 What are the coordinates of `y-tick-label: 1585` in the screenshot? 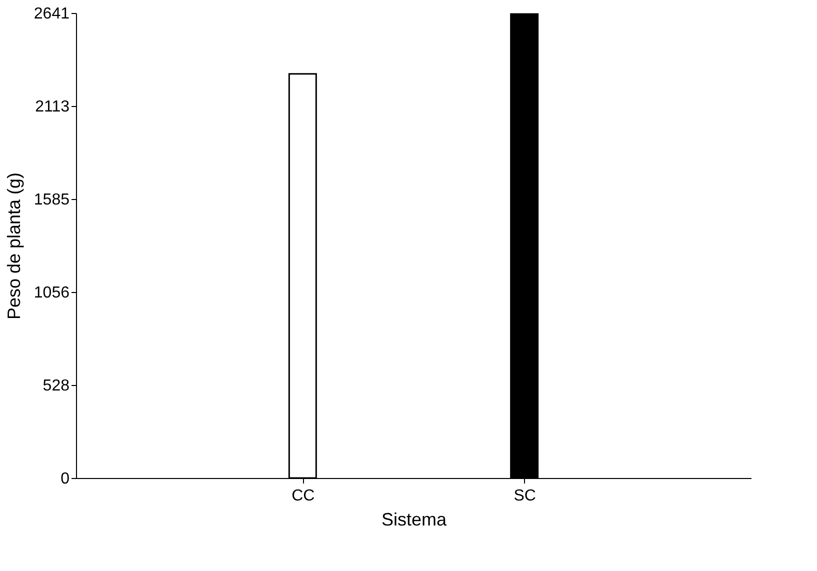 It's located at (52, 199).